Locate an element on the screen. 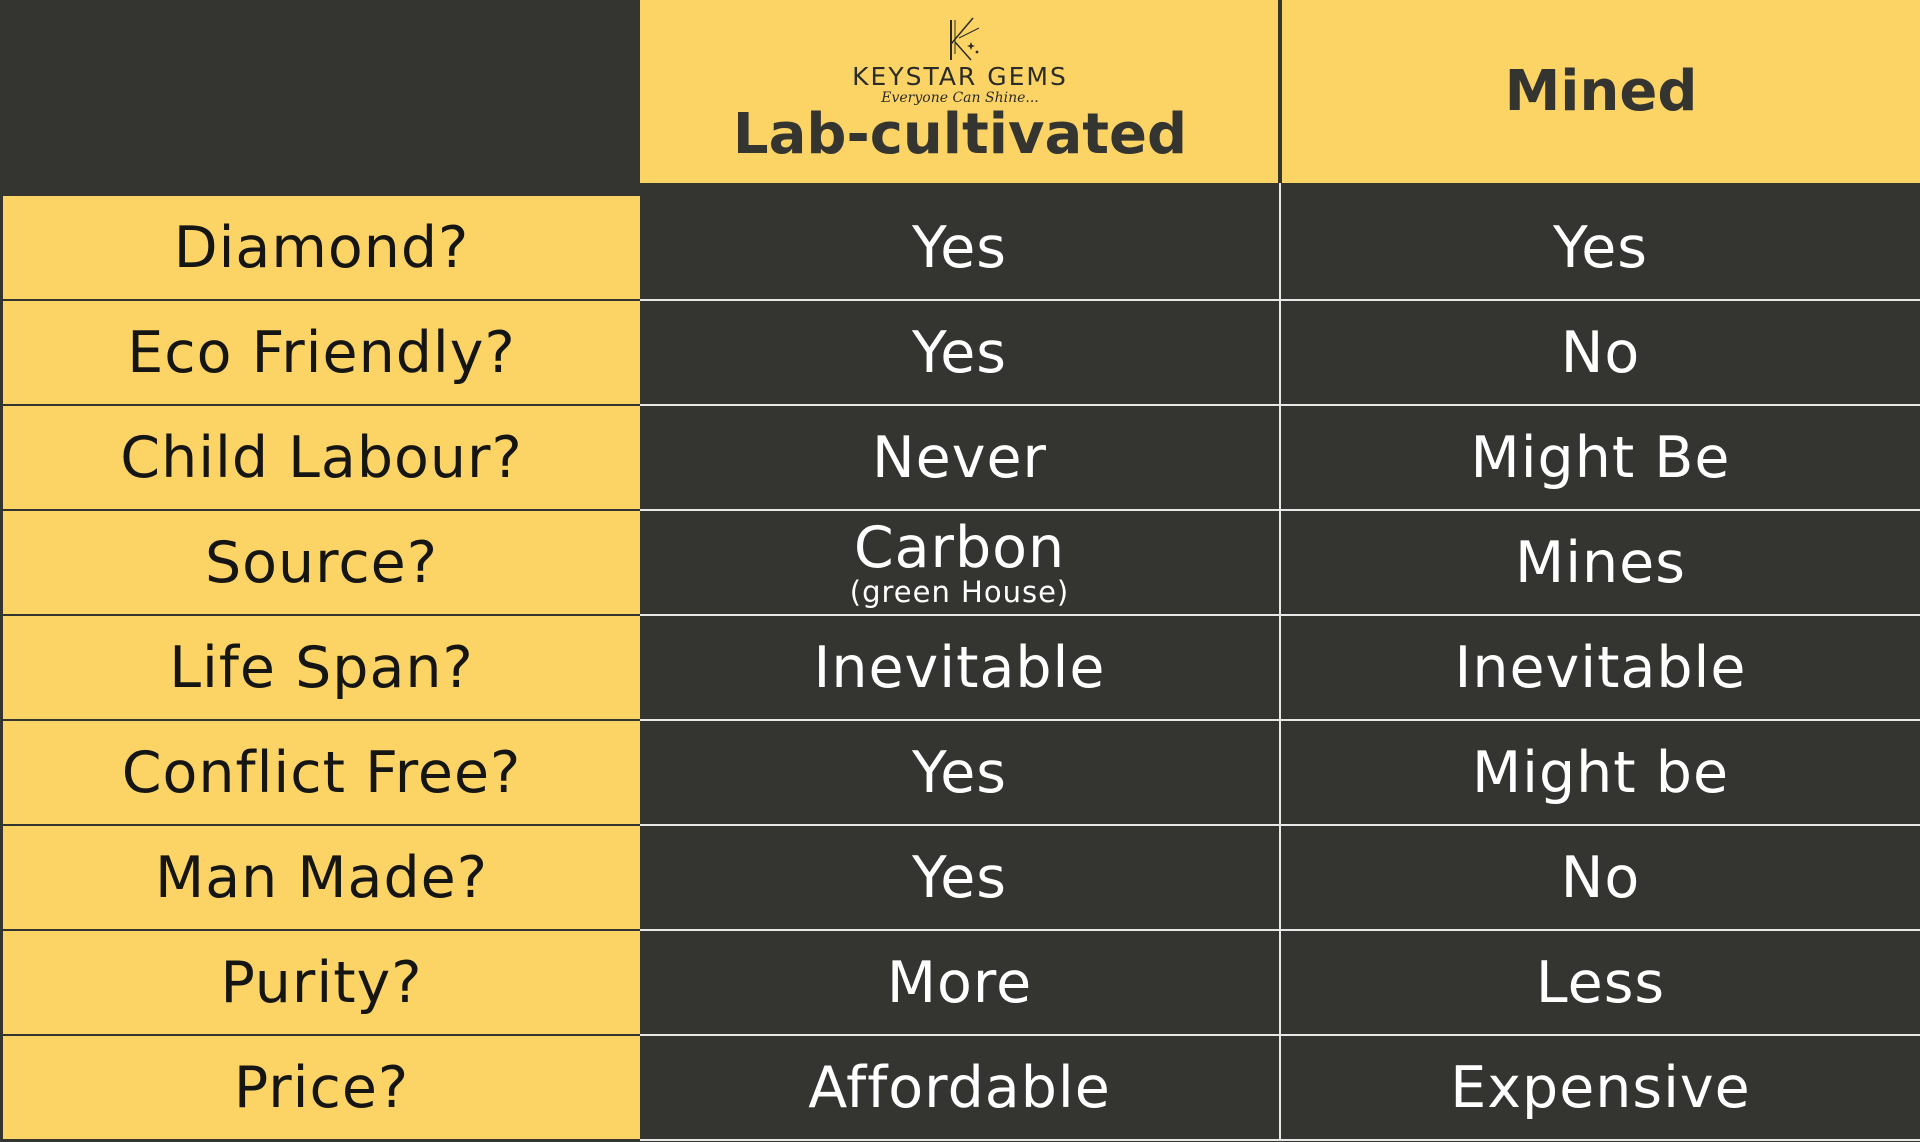 This screenshot has height=1142, width=1920. mined-value: Mines is located at coordinates (1600, 562).